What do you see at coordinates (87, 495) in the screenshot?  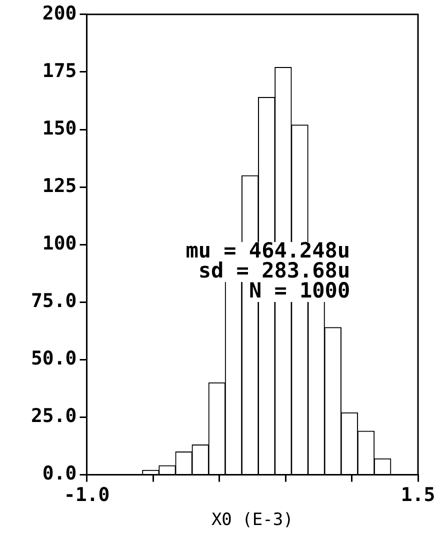 I see `x-tick-label: -1.0` at bounding box center [87, 495].